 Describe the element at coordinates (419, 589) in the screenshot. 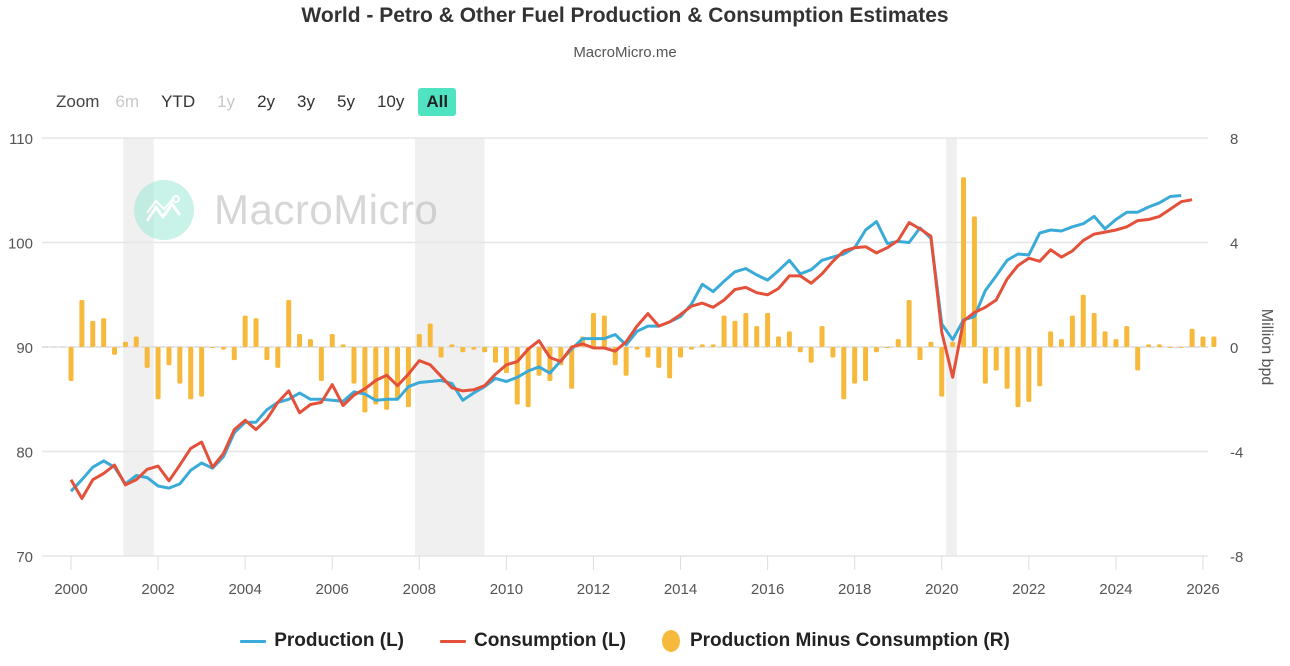

I see `x-tick-label: 2008` at that location.